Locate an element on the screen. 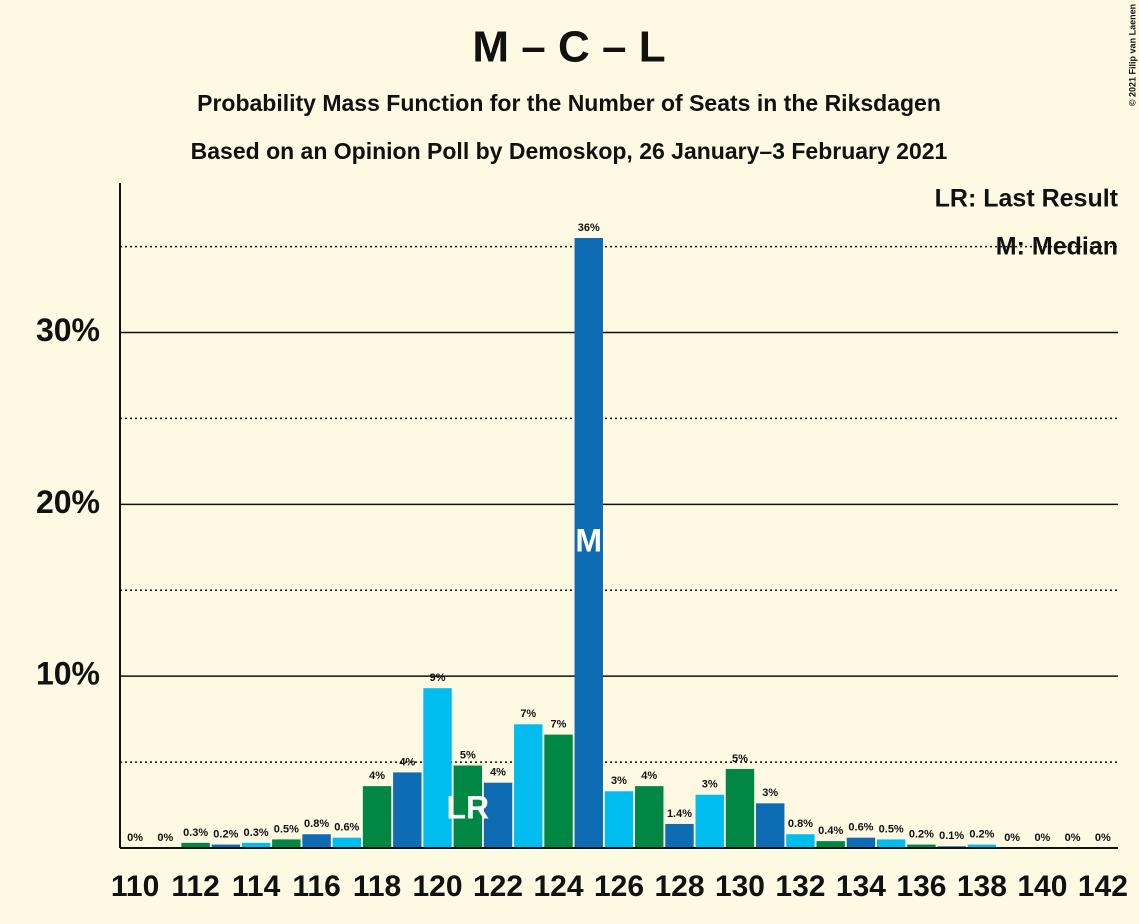  x-tick-label: 132 is located at coordinates (800, 886).